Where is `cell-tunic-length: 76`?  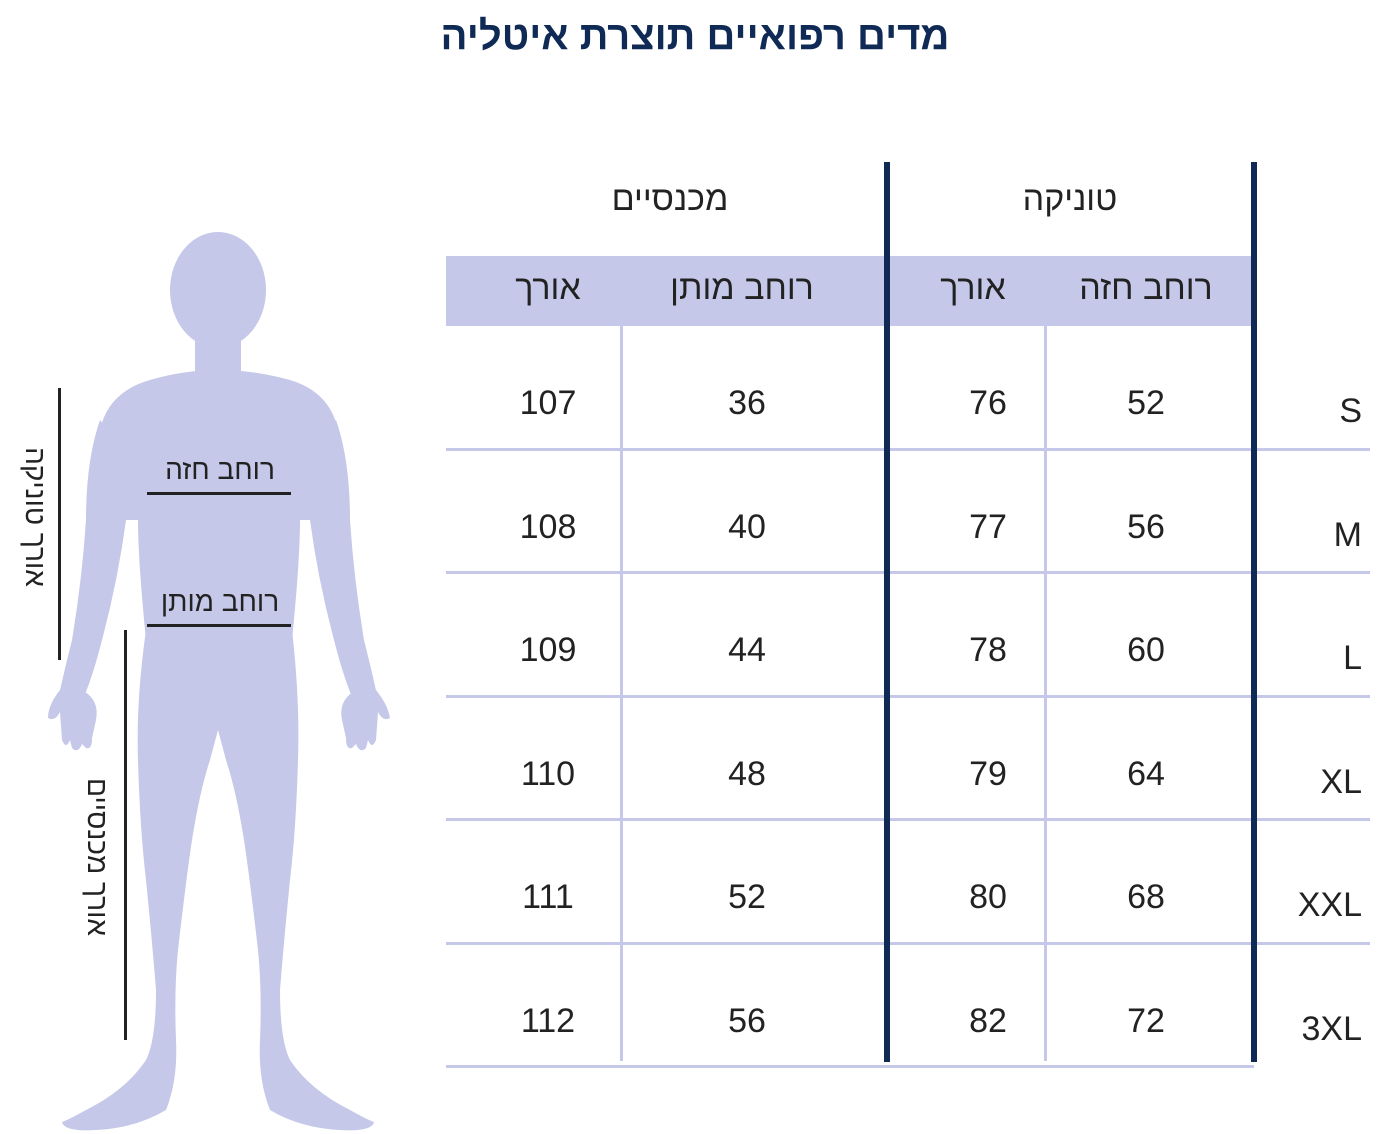 cell-tunic-length: 76 is located at coordinates (988, 403).